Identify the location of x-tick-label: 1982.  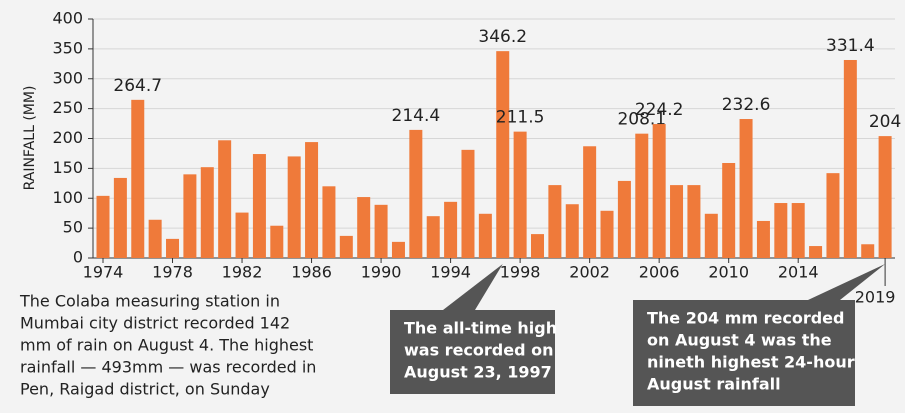
(242, 272).